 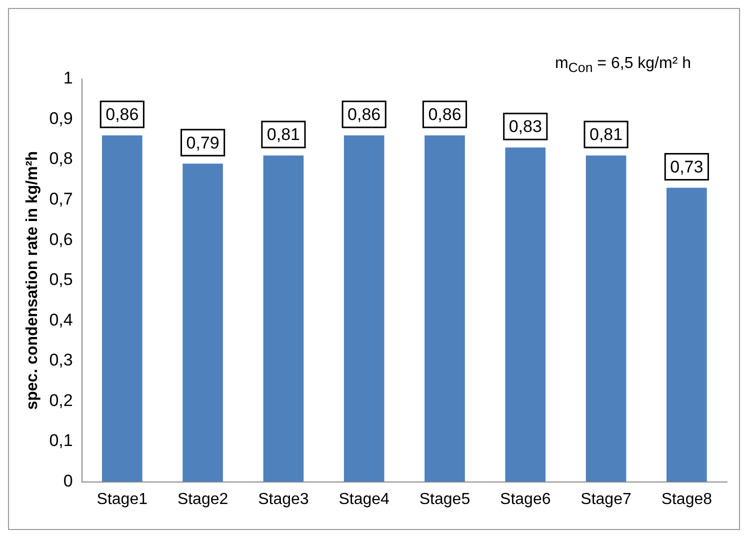 What do you see at coordinates (61, 400) in the screenshot?
I see `y-tick-label: 0,2` at bounding box center [61, 400].